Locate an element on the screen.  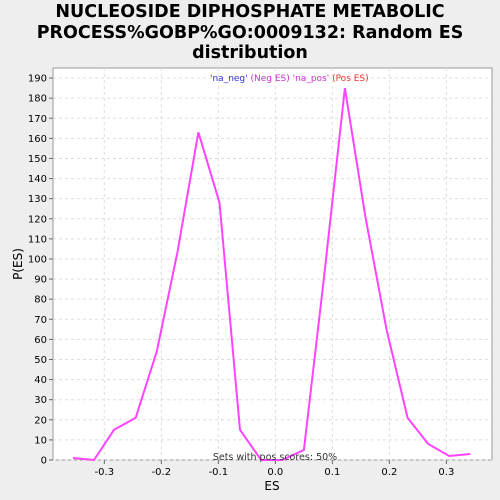
legend-entry: 'na_pos' is located at coordinates (309, 79).